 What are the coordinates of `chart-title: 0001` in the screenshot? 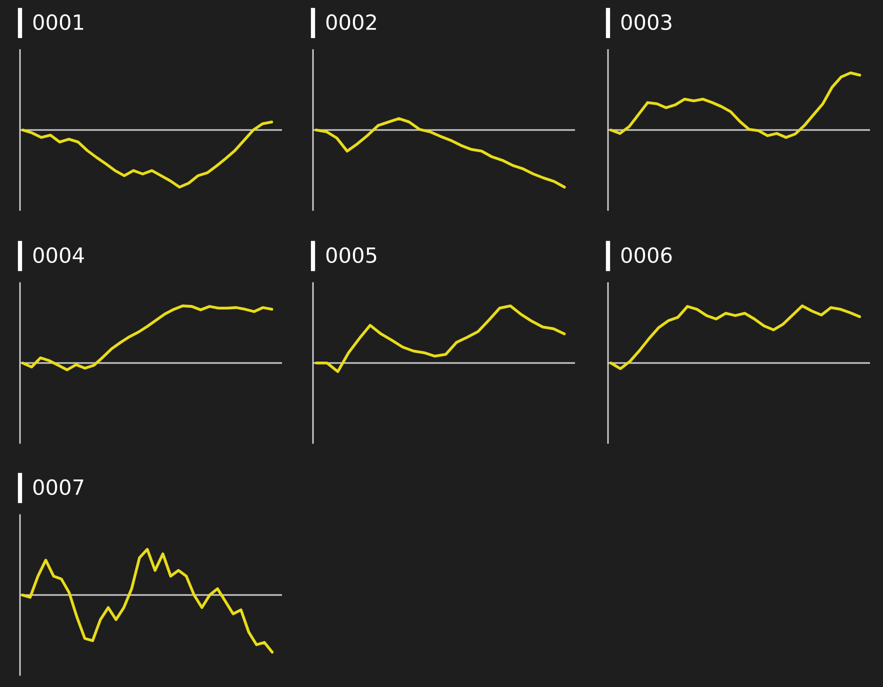 It's located at (58, 22).